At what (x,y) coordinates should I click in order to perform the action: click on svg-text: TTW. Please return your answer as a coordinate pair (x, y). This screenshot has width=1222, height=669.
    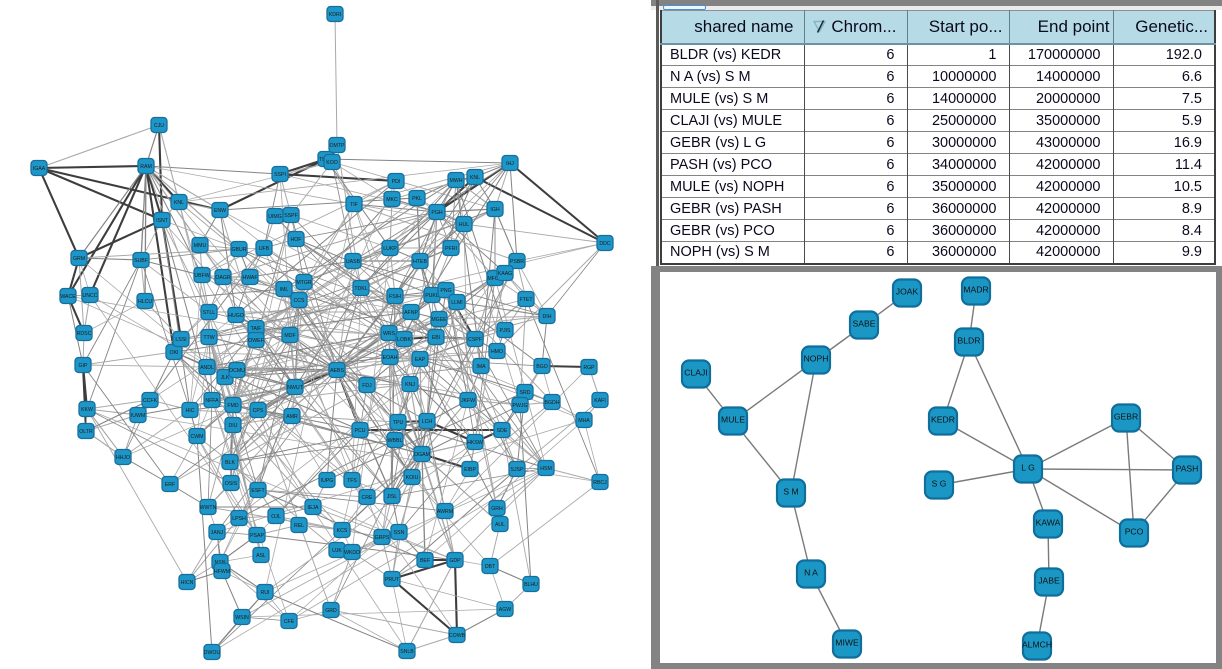
    Looking at the image, I should click on (208, 338).